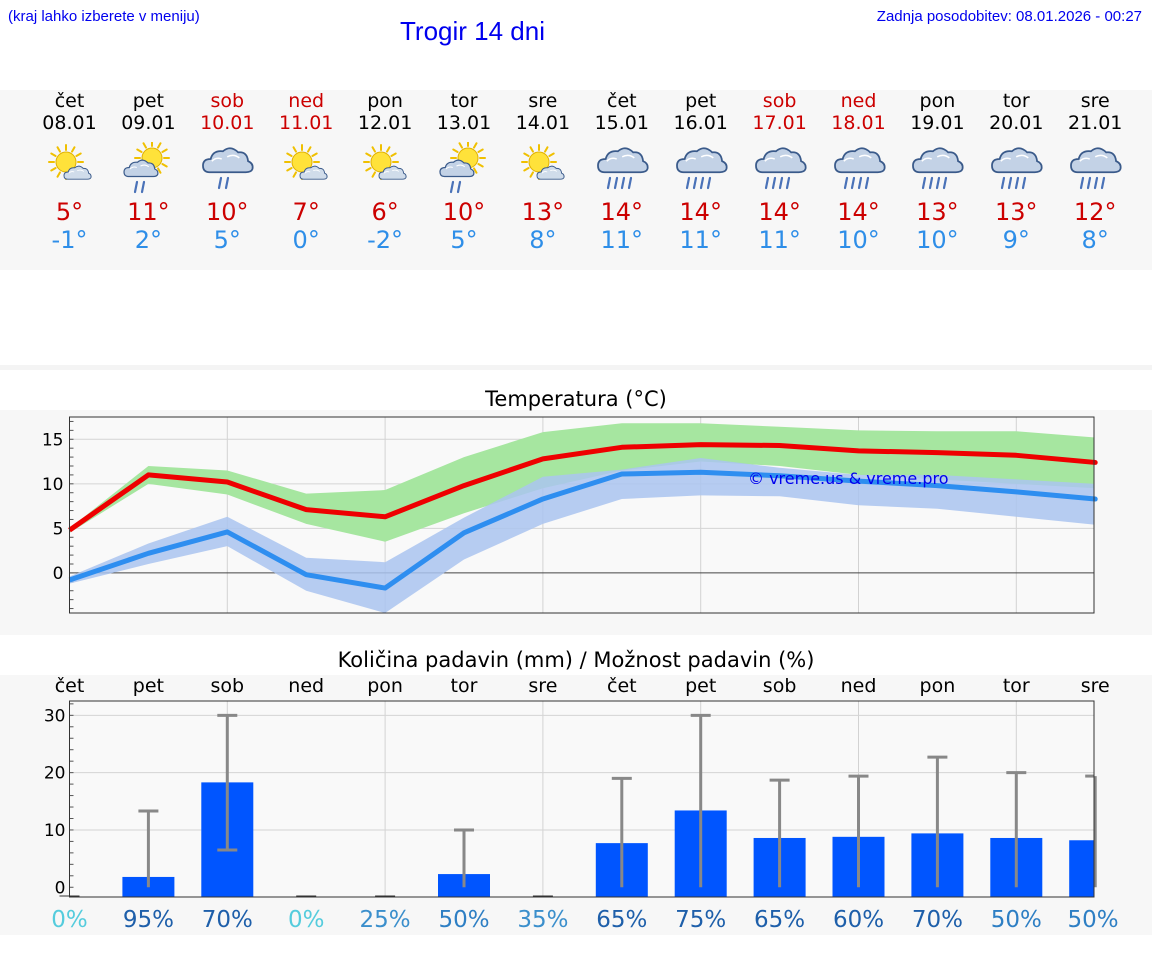 The width and height of the screenshot is (1152, 975). What do you see at coordinates (583, 487) in the screenshot?
I see `line-max` at bounding box center [583, 487].